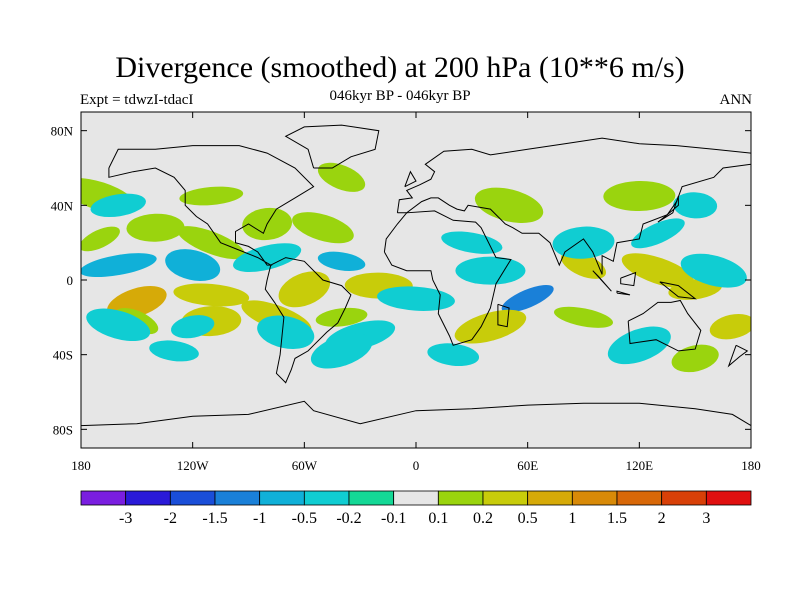 The width and height of the screenshot is (800, 600). I want to click on y-tick-label: 80N, so click(62, 131).